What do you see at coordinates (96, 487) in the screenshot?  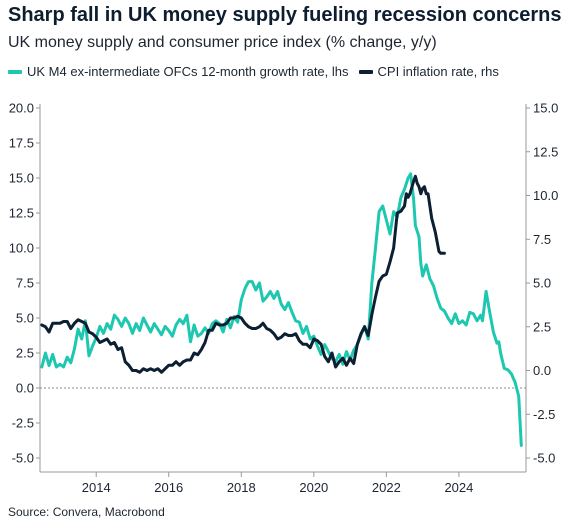 I see `x-axis-tick-label: 2014` at bounding box center [96, 487].